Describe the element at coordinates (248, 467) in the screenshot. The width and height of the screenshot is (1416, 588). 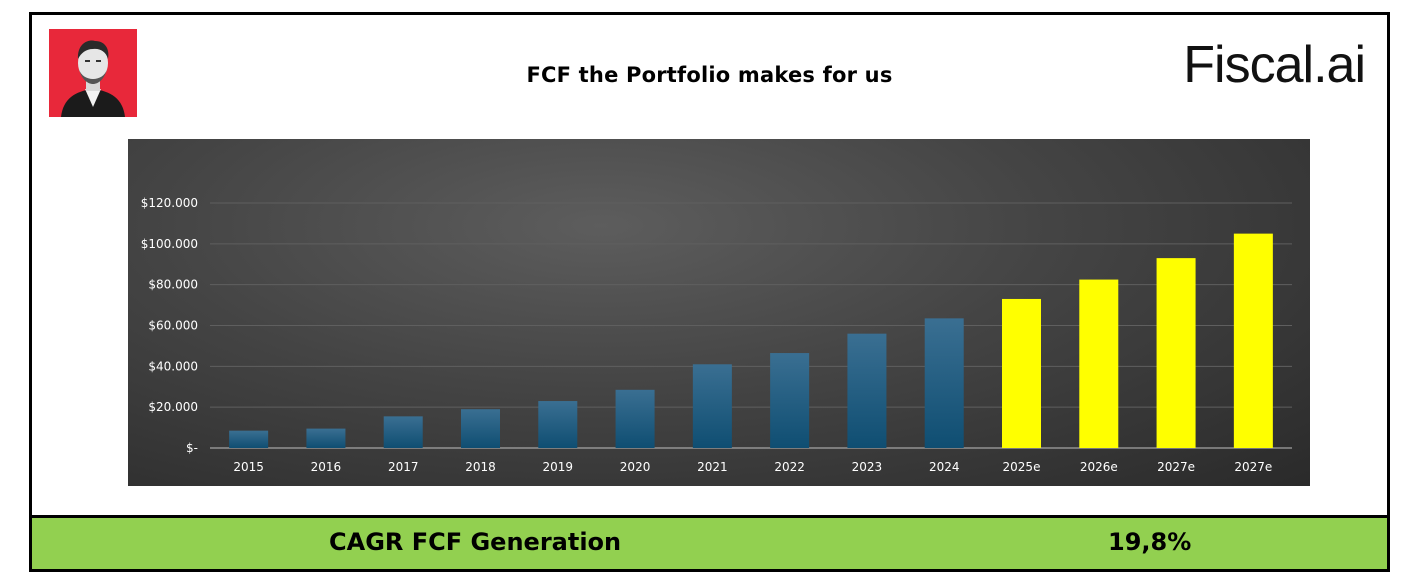
I see `x-tick-label: 2015` at that location.